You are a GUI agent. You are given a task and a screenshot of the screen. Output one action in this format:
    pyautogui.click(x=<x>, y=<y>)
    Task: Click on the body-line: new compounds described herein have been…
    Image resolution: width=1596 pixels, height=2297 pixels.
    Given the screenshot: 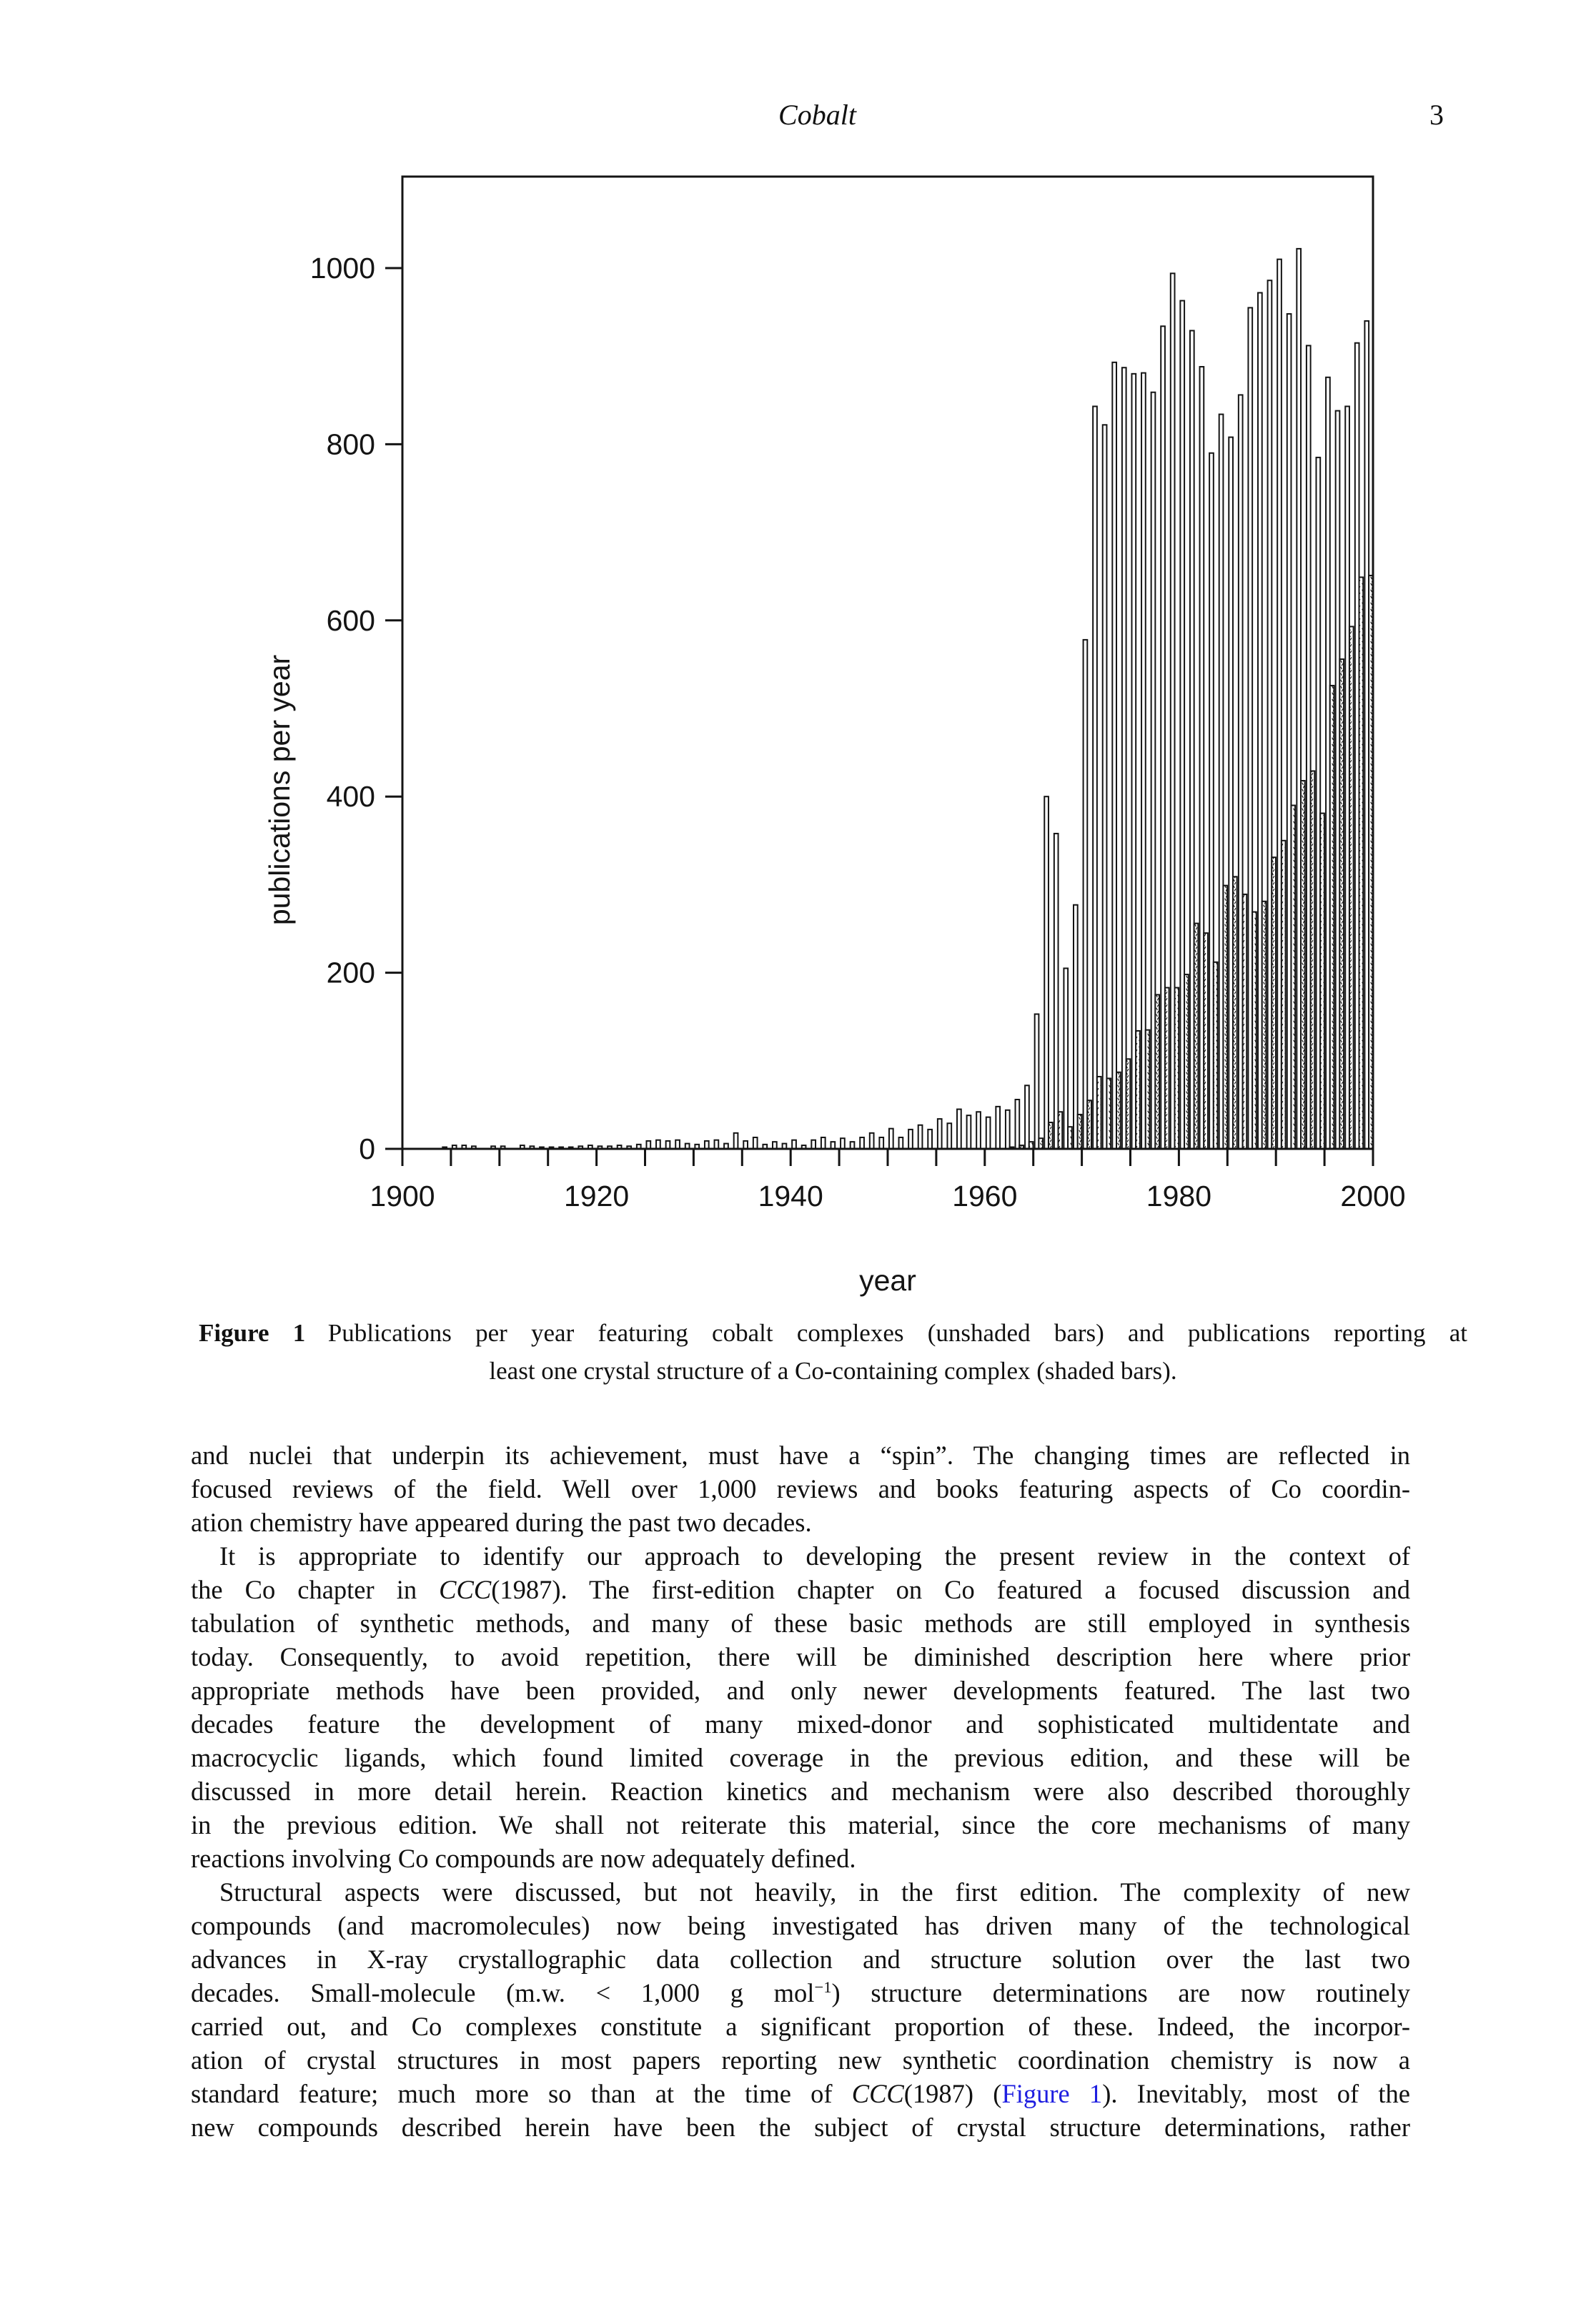 What is the action you would take?
    pyautogui.click(x=800, y=2127)
    